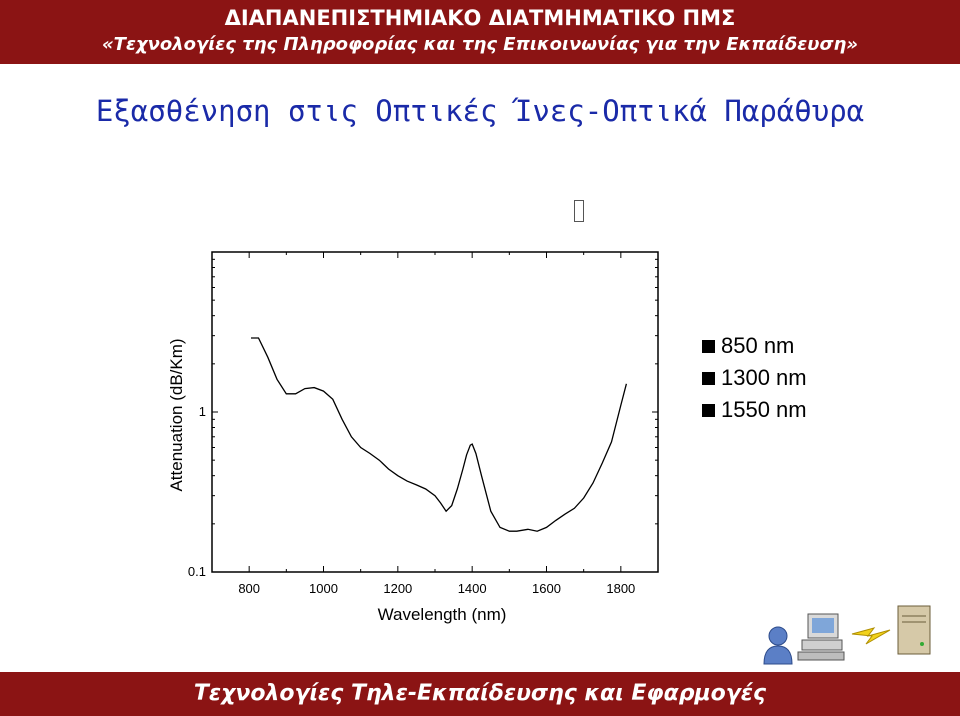 The image size is (960, 716). What do you see at coordinates (758, 345) in the screenshot?
I see `legend-label: 850 nm` at bounding box center [758, 345].